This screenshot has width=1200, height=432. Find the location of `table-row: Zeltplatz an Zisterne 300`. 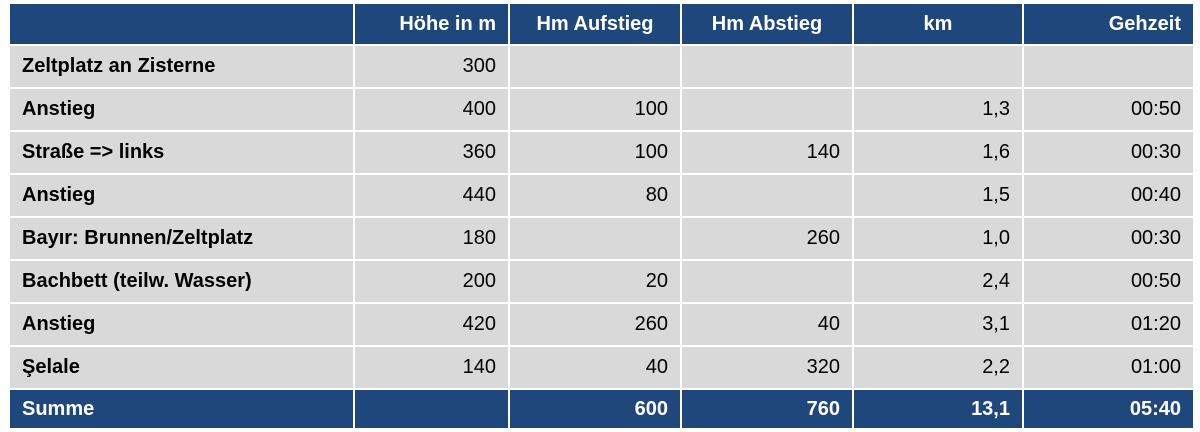

table-row: Zeltplatz an Zisterne 300 is located at coordinates (601, 66).